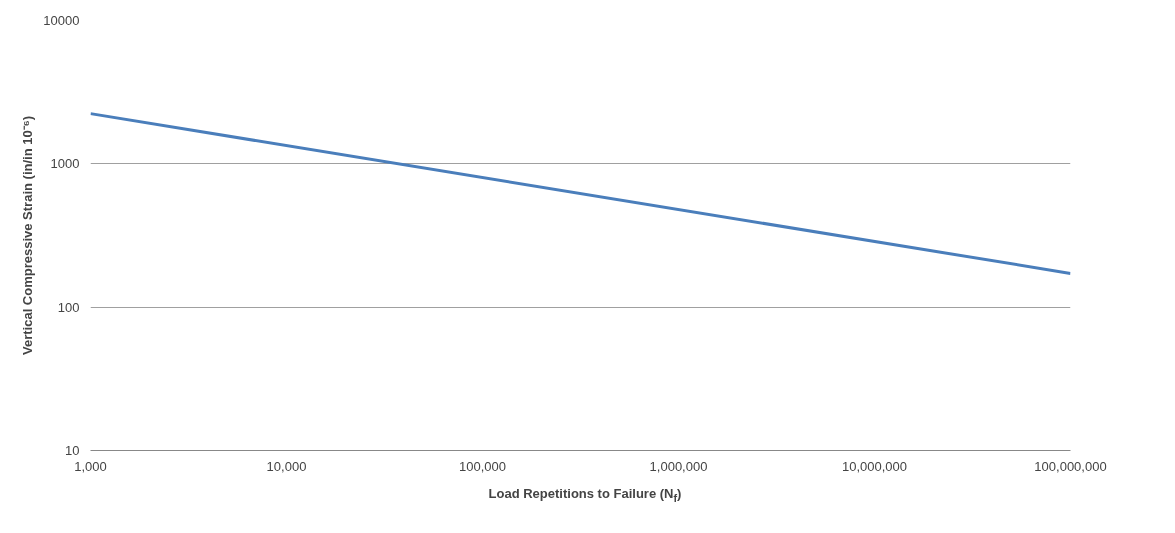 Image resolution: width=1175 pixels, height=533 pixels. Describe the element at coordinates (1070, 466) in the screenshot. I see `x-tick-label: 100,000,000` at that location.